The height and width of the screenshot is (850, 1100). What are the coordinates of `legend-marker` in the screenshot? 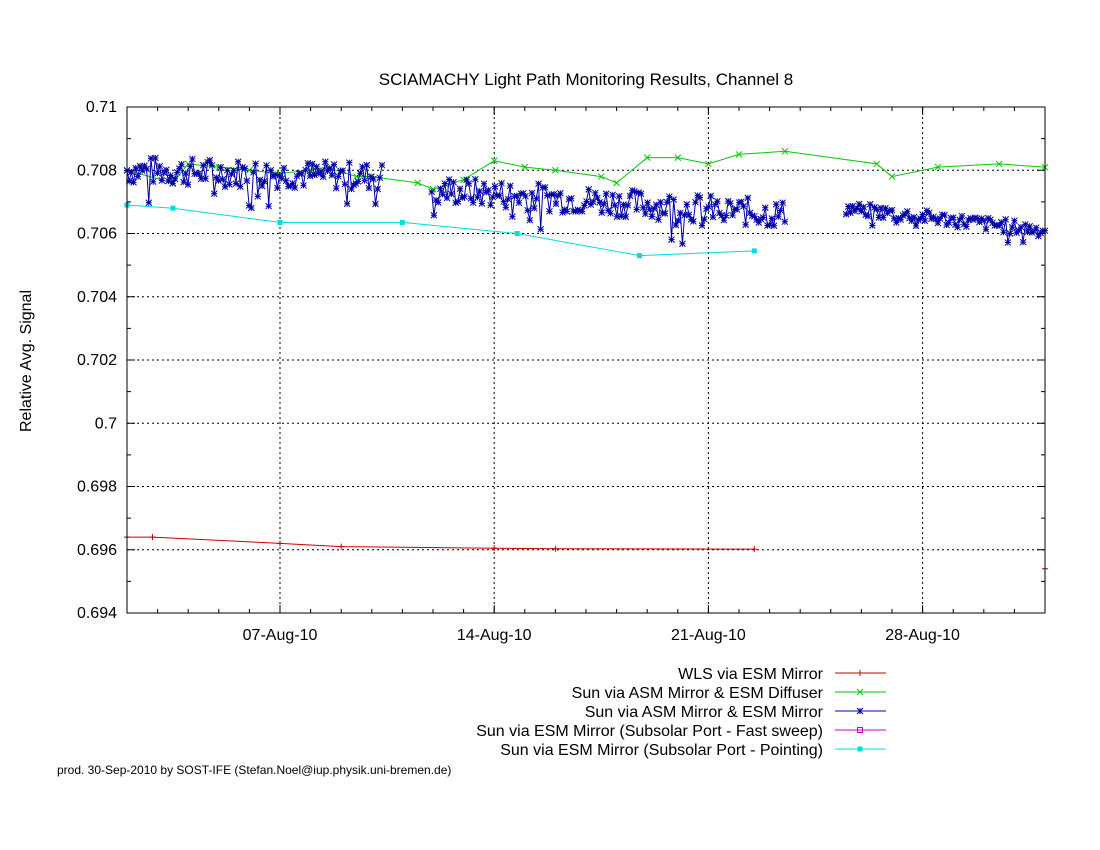 It's located at (860, 692).